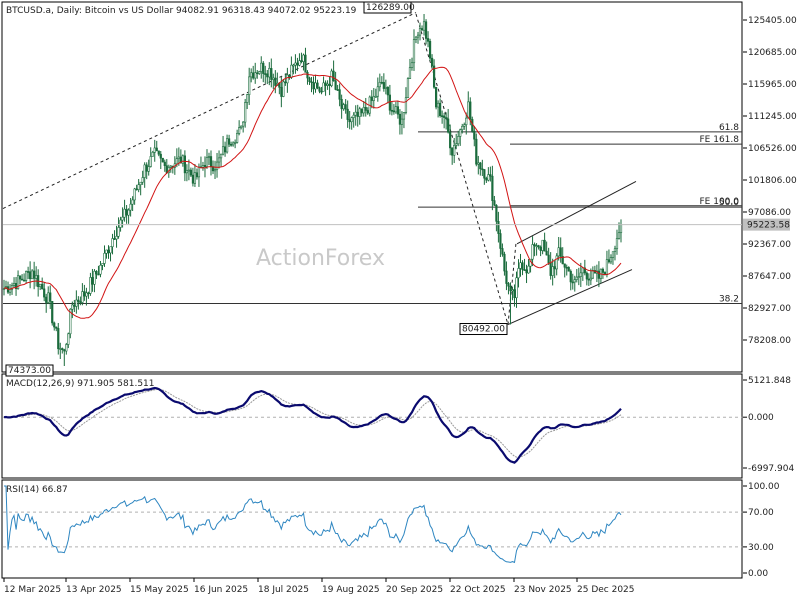 The image size is (800, 600). Describe the element at coordinates (769, 341) in the screenshot. I see `price-tick-label: 78208.00` at that location.